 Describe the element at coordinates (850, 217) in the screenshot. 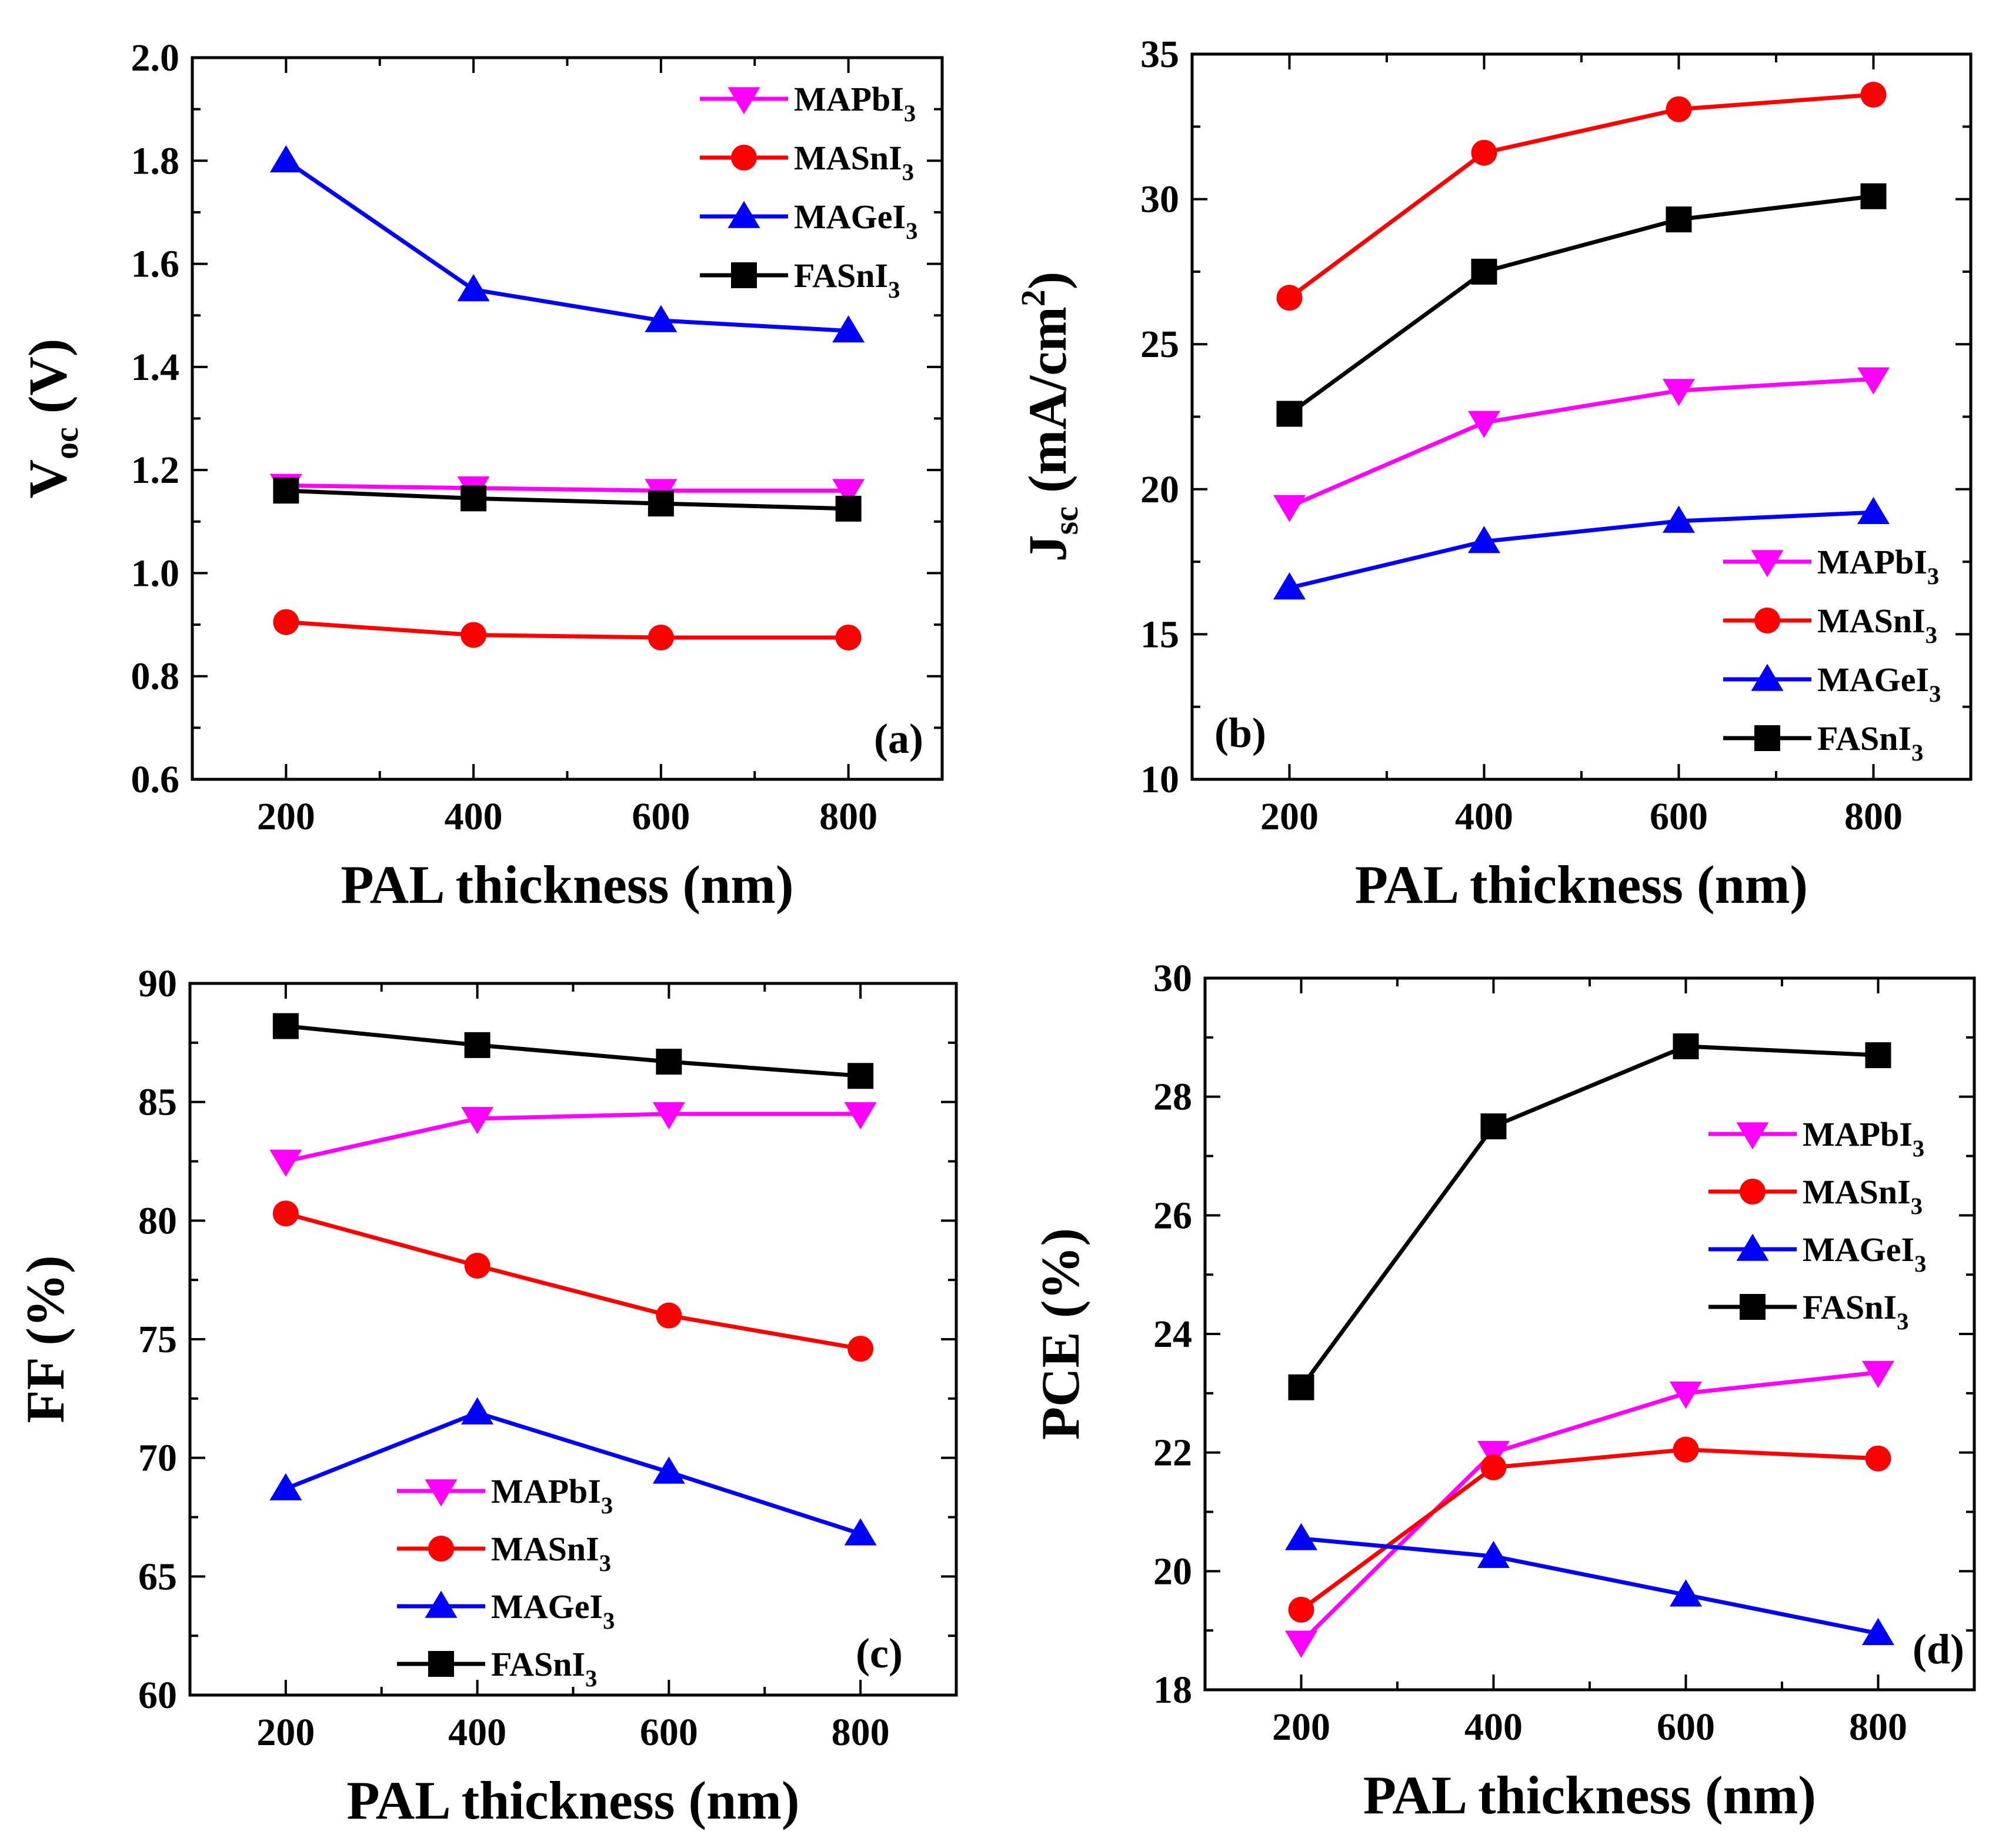

I see `legend-label-main: MAGeI` at that location.